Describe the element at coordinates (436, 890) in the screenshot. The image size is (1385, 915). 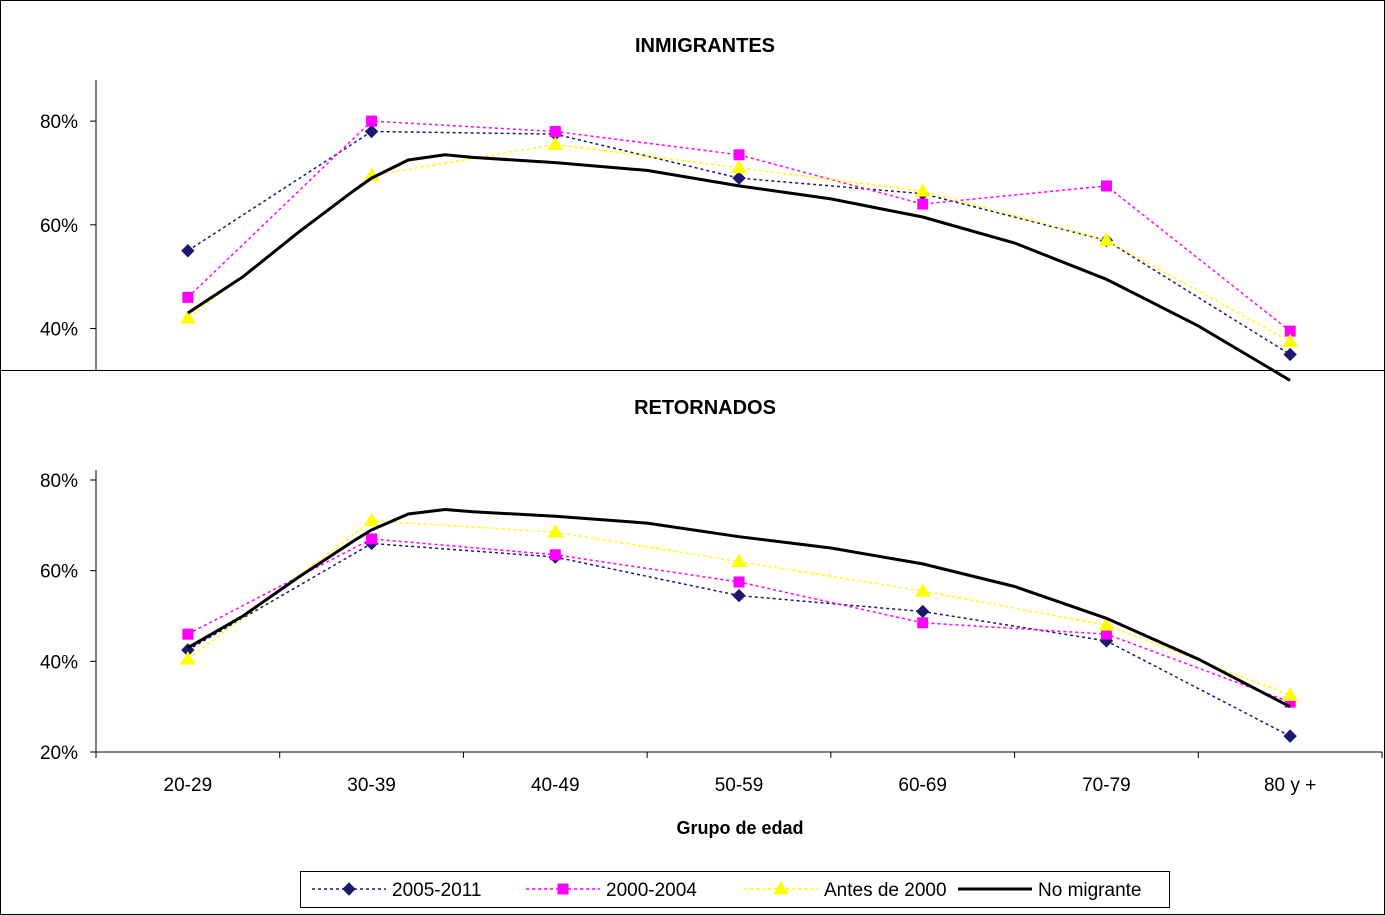
I see `legend-label: 2005-2011` at that location.